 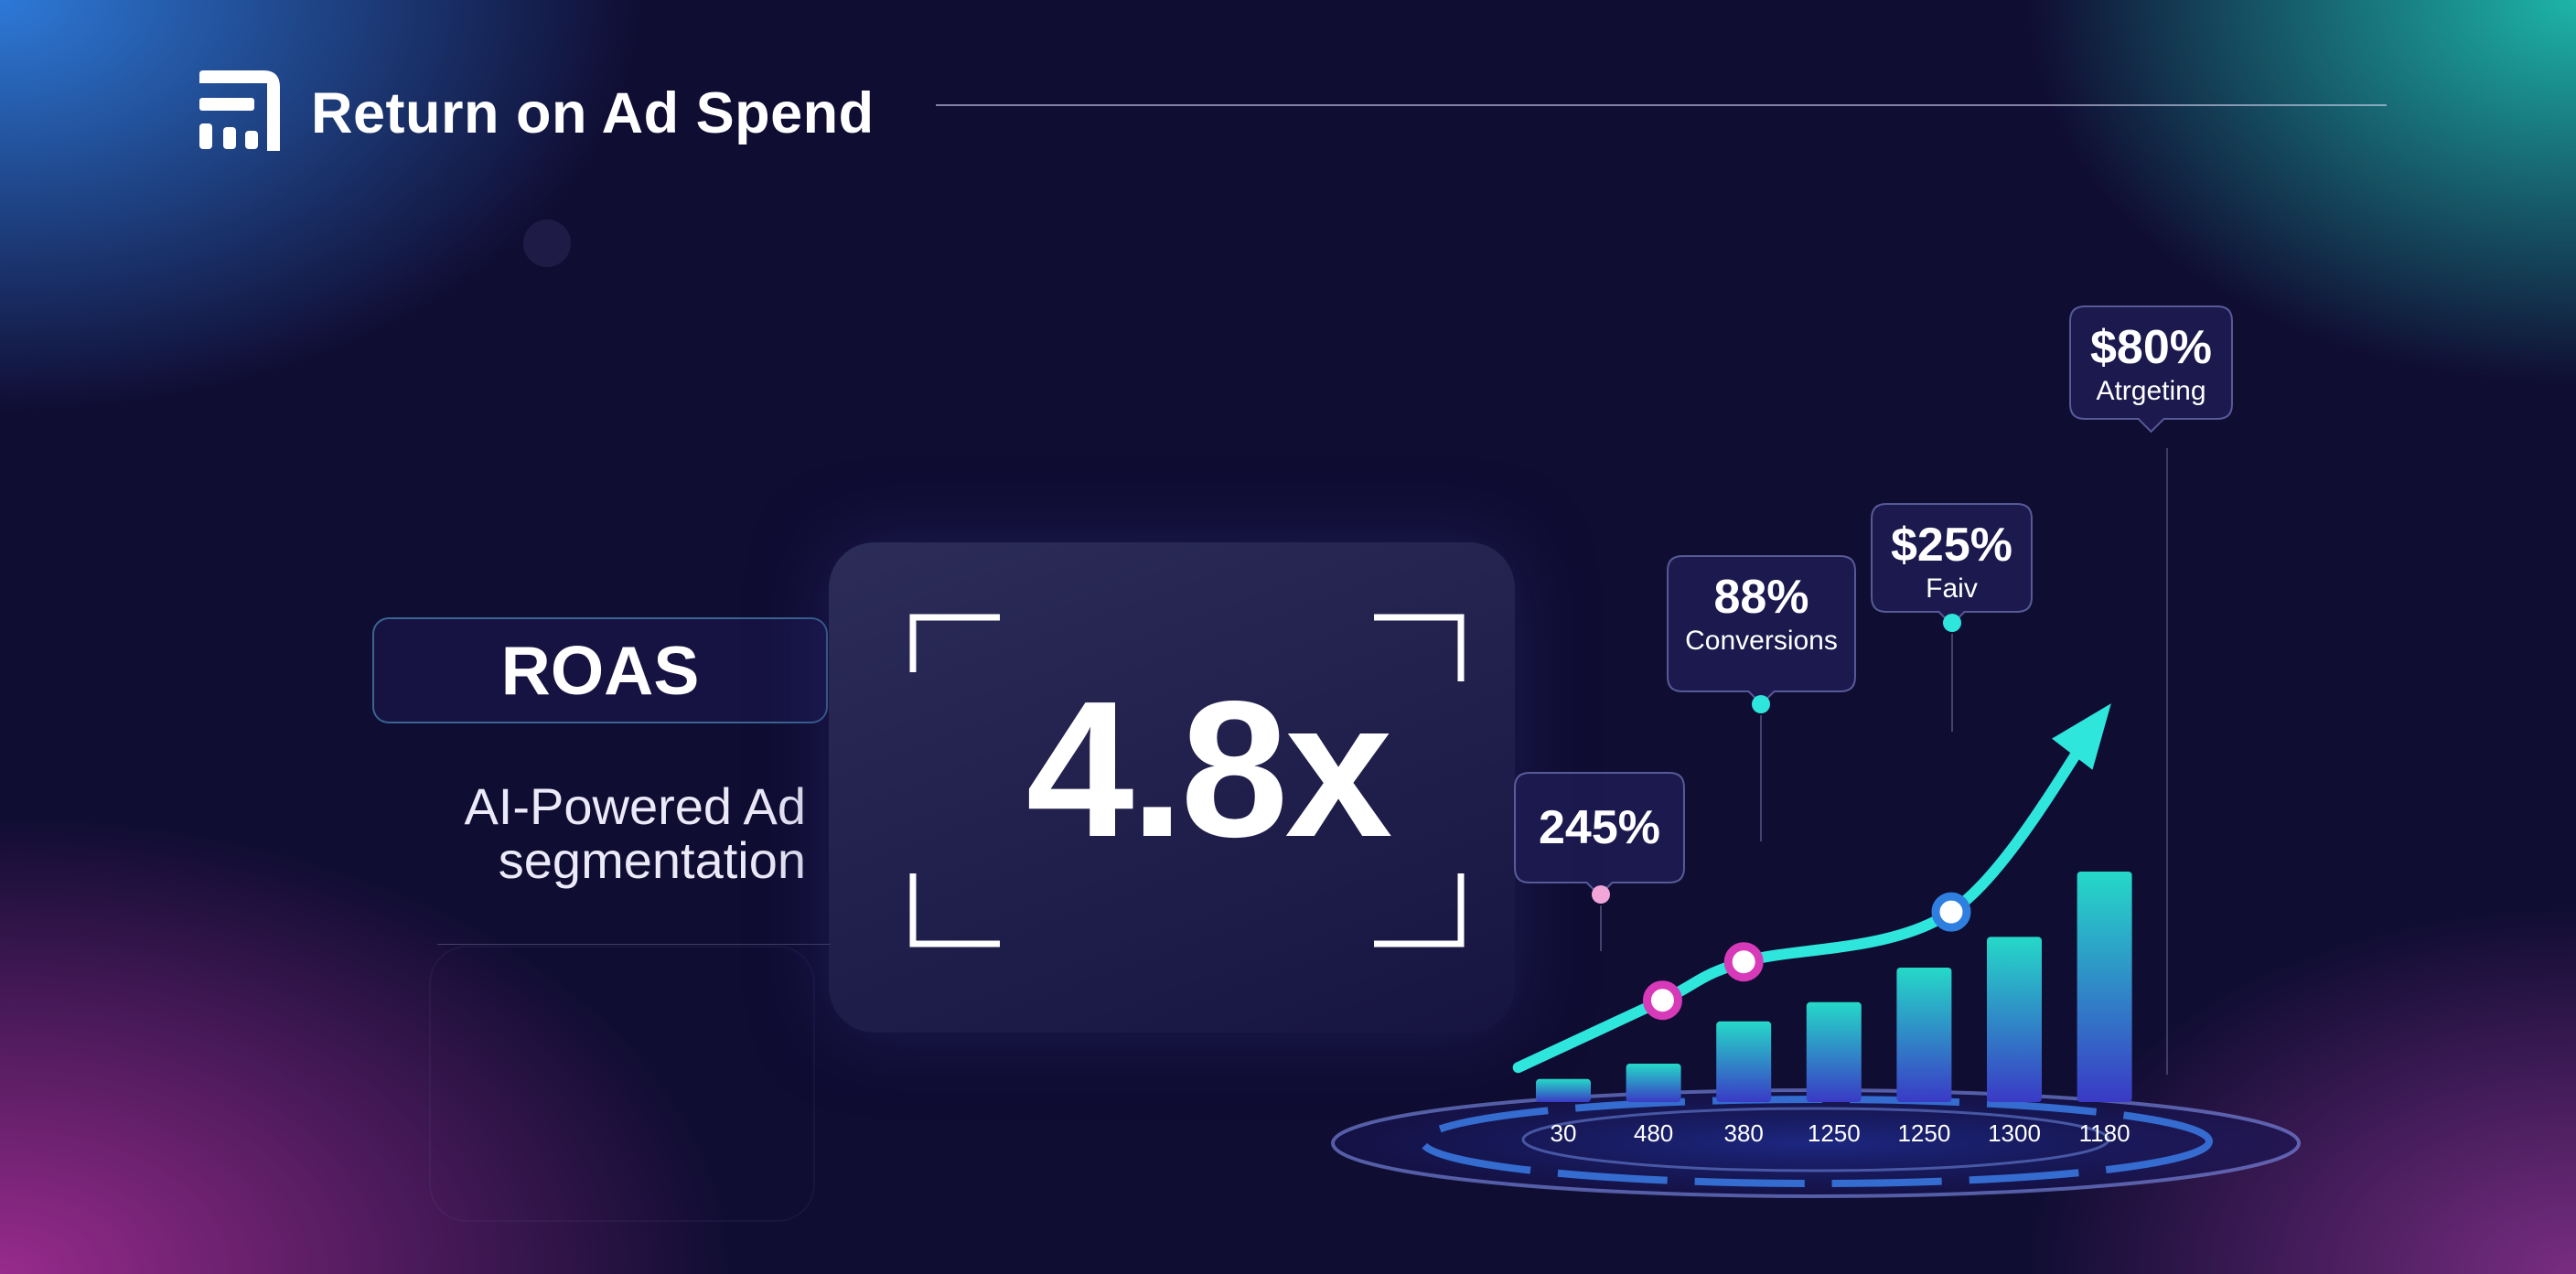 What do you see at coordinates (2081, 736) in the screenshot?
I see `trend-arrowhead` at bounding box center [2081, 736].